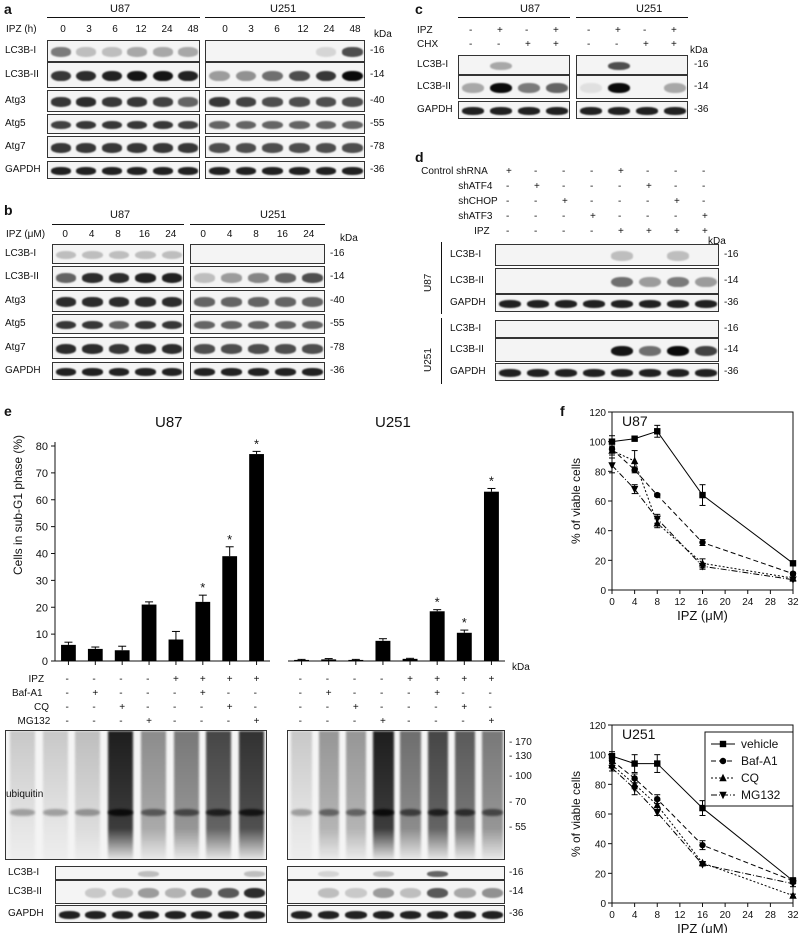 Image resolution: width=800 pixels, height=933 pixels. What do you see at coordinates (657, 431) in the screenshot?
I see `marker-square` at bounding box center [657, 431].